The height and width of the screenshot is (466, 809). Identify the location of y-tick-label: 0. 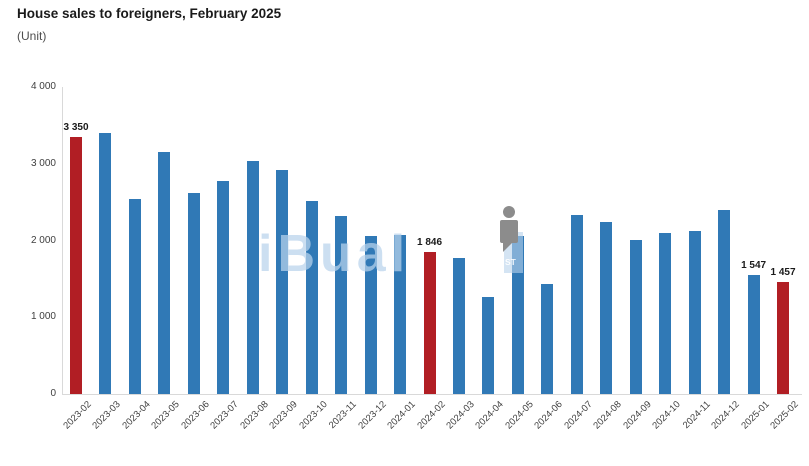
(53, 393).